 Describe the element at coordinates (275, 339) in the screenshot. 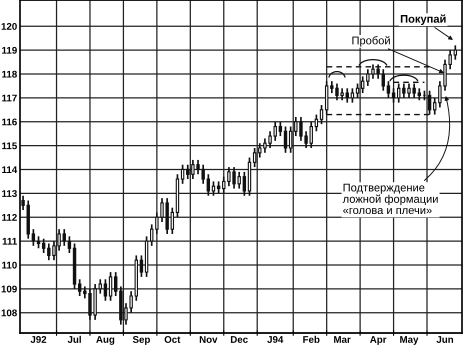

I see `x-tick-label: J94` at that location.